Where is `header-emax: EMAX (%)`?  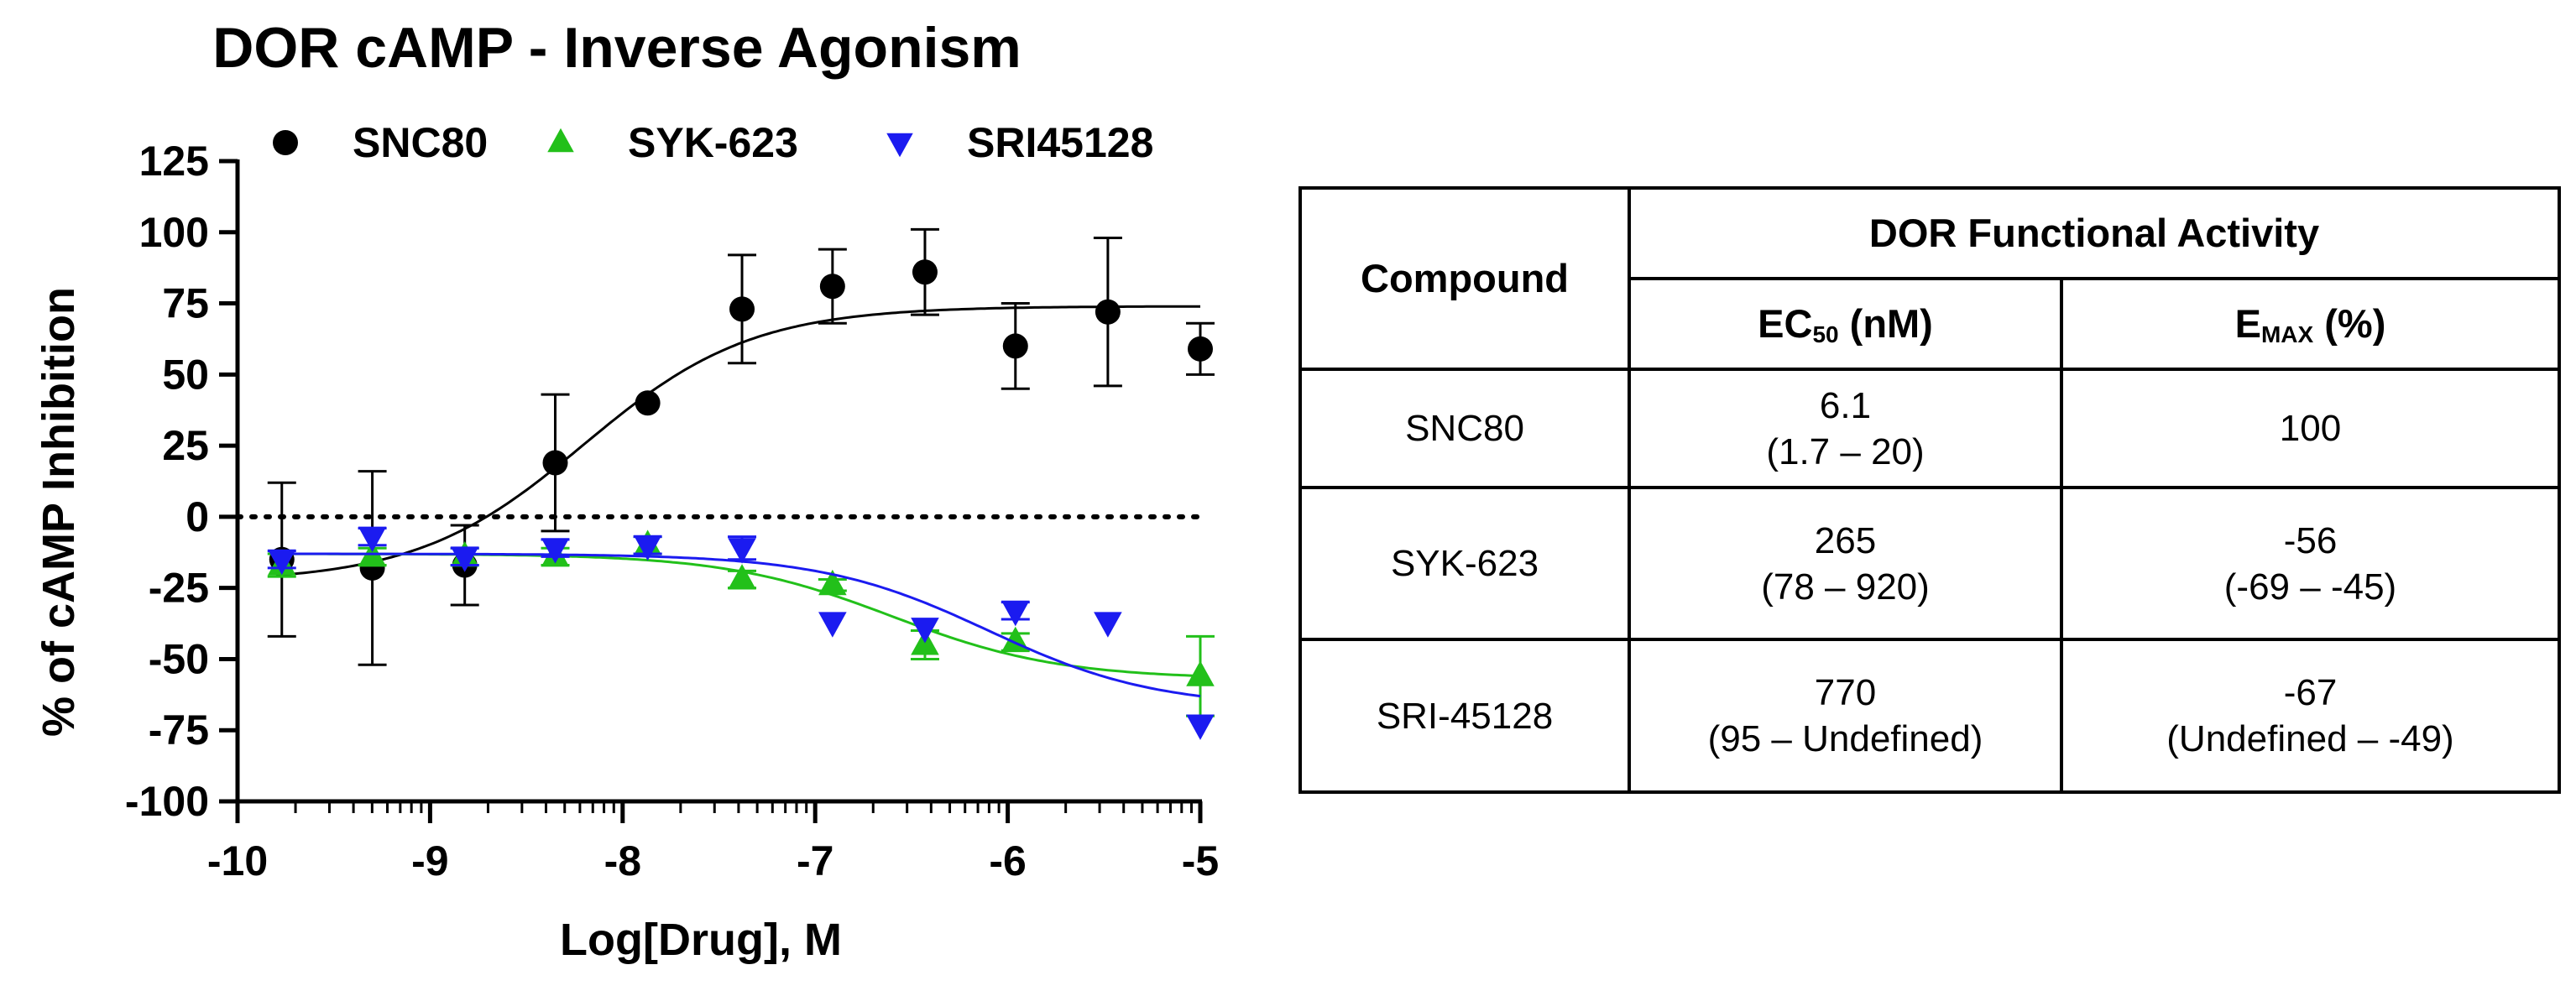 header-emax: EMAX (%) is located at coordinates (2310, 324).